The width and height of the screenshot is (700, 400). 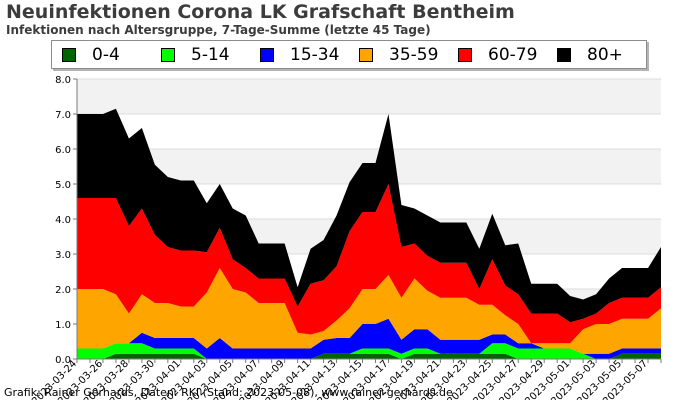 I want to click on legend-item-15-34: 15-34, so click(x=299, y=55).